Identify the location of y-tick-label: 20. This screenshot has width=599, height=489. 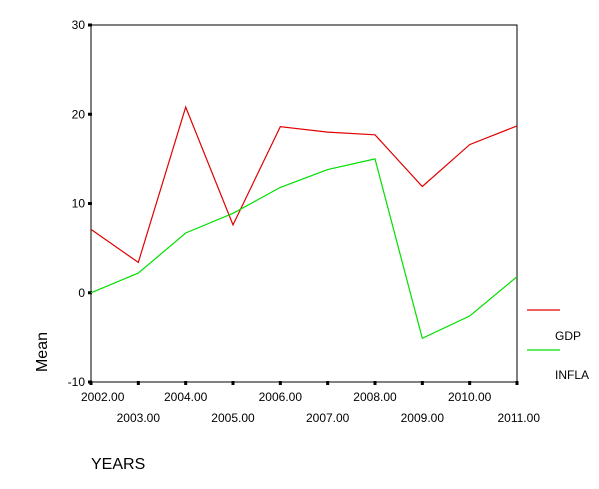
(79, 114).